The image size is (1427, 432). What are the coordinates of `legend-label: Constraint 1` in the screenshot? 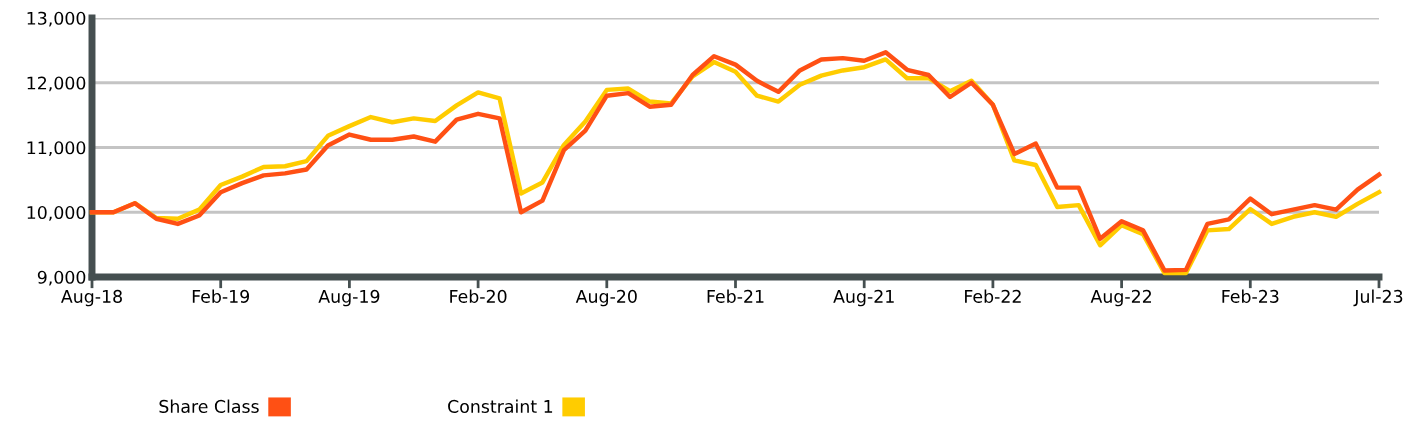 It's located at (500, 406).